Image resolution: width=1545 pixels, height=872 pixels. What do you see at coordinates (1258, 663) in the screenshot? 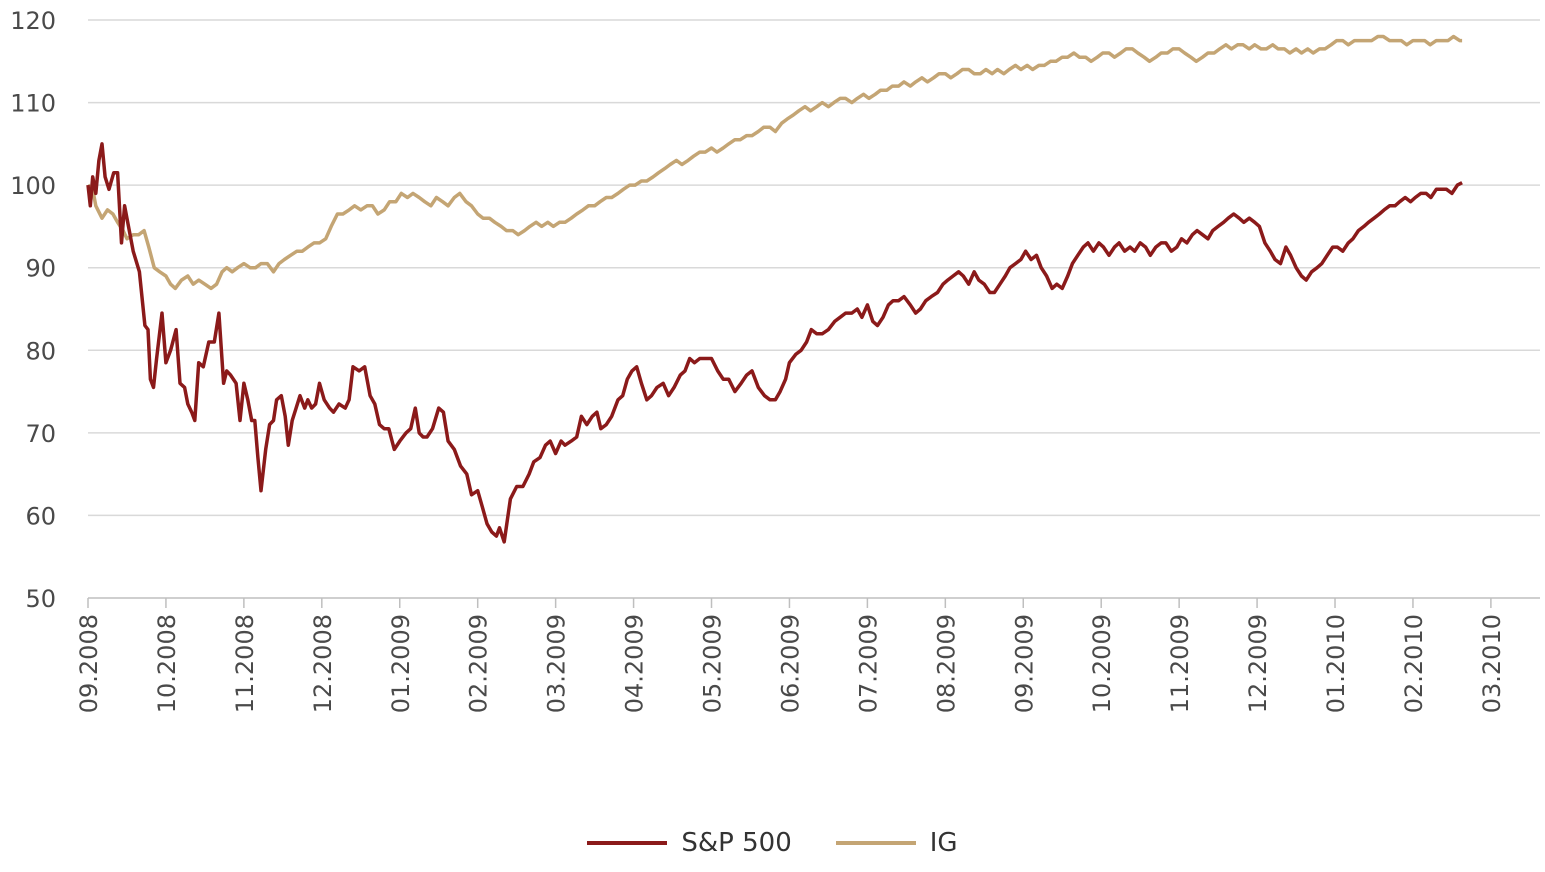
I see `x-tick-label: 12.2009` at bounding box center [1258, 663].